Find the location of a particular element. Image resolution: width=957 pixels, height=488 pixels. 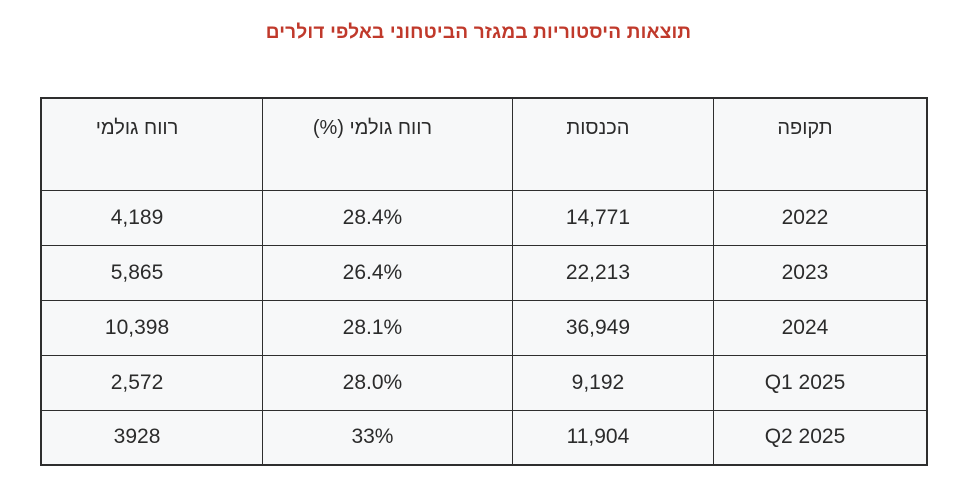

table-row: 2022 14,771 28.4% 4,189 is located at coordinates (484, 217).